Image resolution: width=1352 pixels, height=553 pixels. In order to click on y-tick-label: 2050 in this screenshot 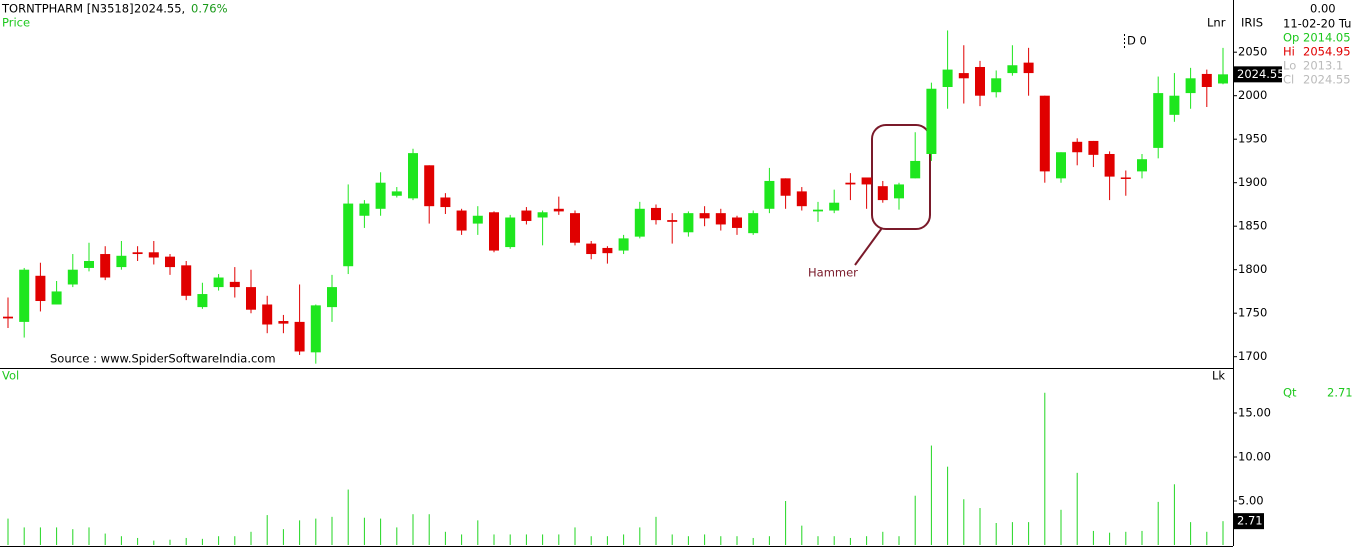, I will do `click(1252, 52)`.